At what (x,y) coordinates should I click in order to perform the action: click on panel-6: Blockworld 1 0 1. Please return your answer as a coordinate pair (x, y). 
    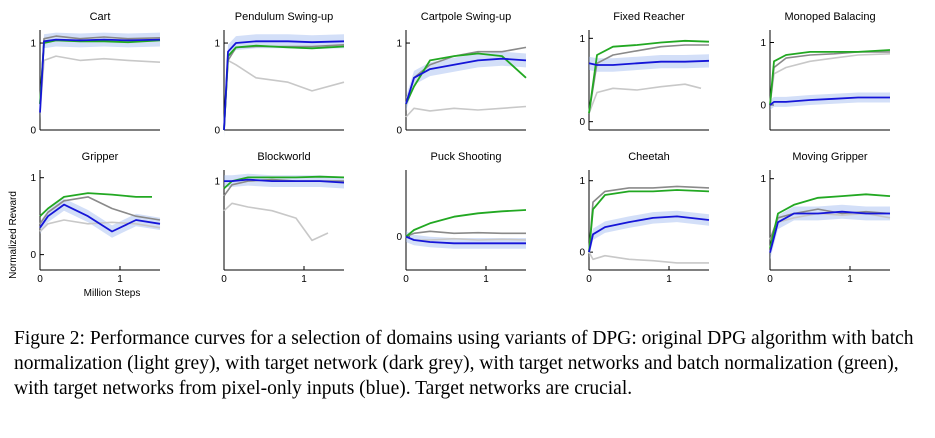
    Looking at the image, I should click on (279, 218).